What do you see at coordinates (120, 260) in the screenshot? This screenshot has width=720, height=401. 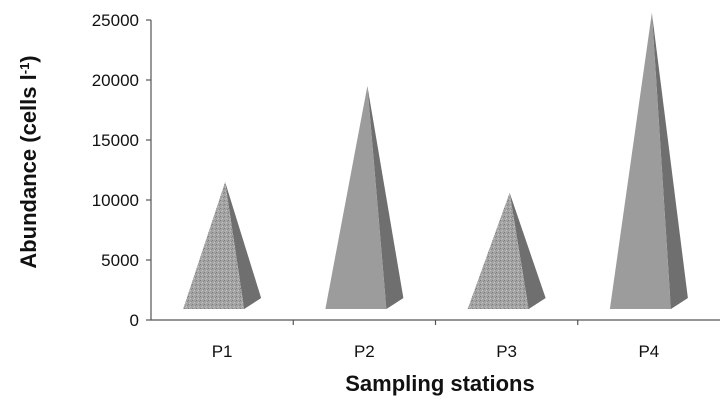 I see `y-tick-label: 5000` at bounding box center [120, 260].